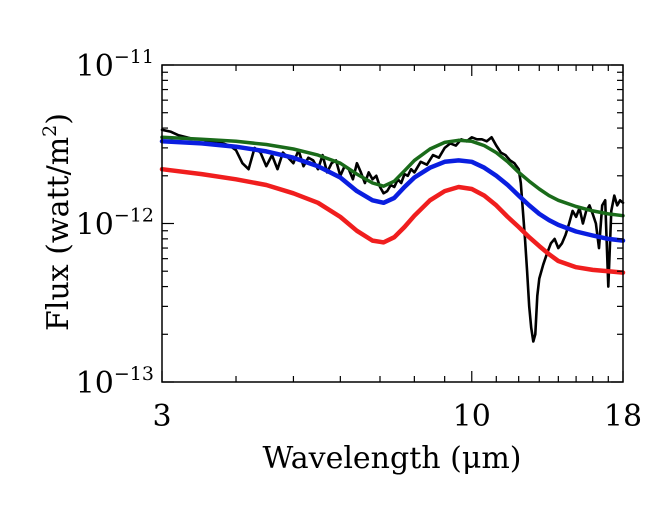 The image size is (665, 506). What do you see at coordinates (623, 416) in the screenshot?
I see `x-tick-label: 18` at bounding box center [623, 416].